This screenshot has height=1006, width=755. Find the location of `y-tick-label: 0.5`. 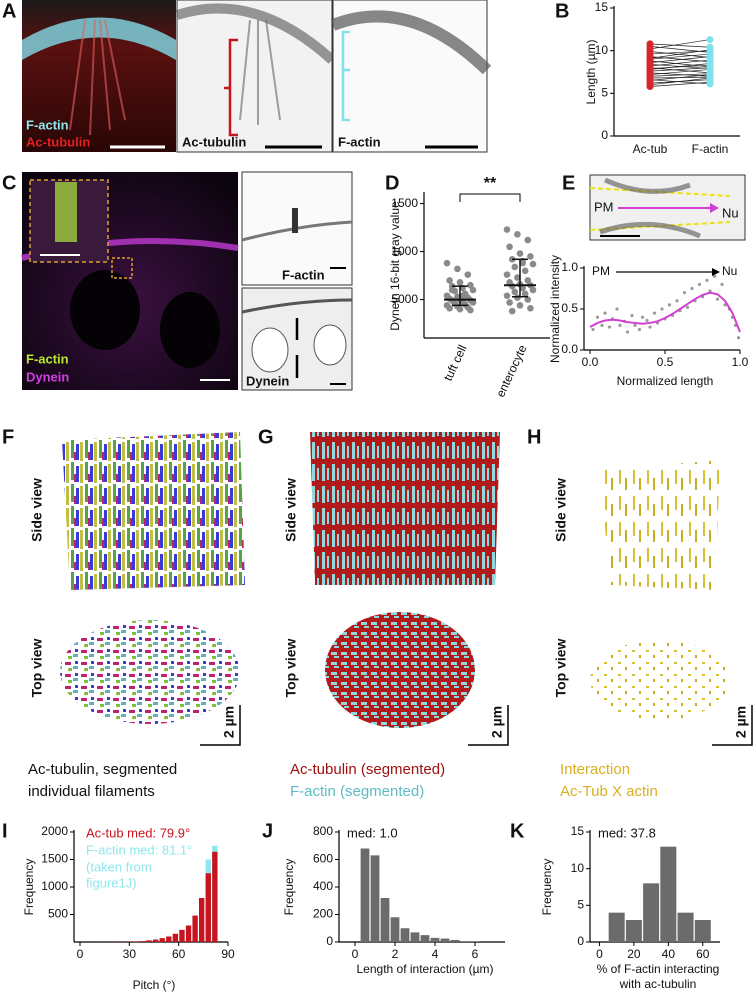

y-tick-label: 0.5 is located at coordinates (569, 308).